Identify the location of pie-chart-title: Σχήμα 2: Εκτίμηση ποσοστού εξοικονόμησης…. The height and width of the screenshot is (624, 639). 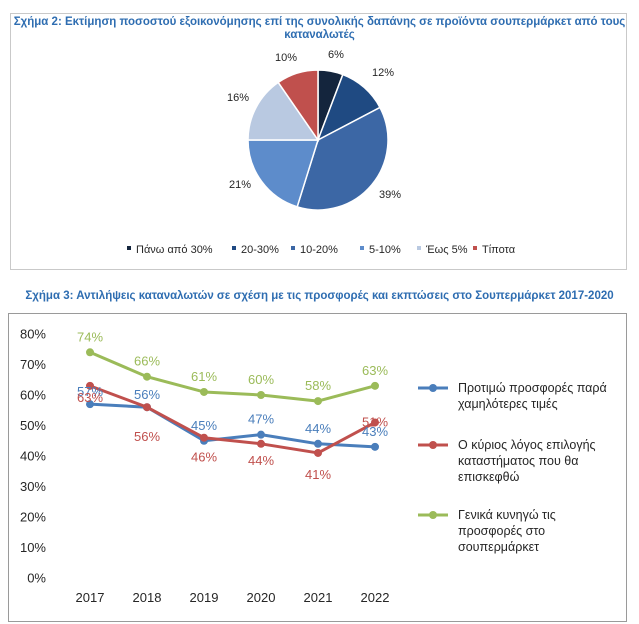
(319, 28).